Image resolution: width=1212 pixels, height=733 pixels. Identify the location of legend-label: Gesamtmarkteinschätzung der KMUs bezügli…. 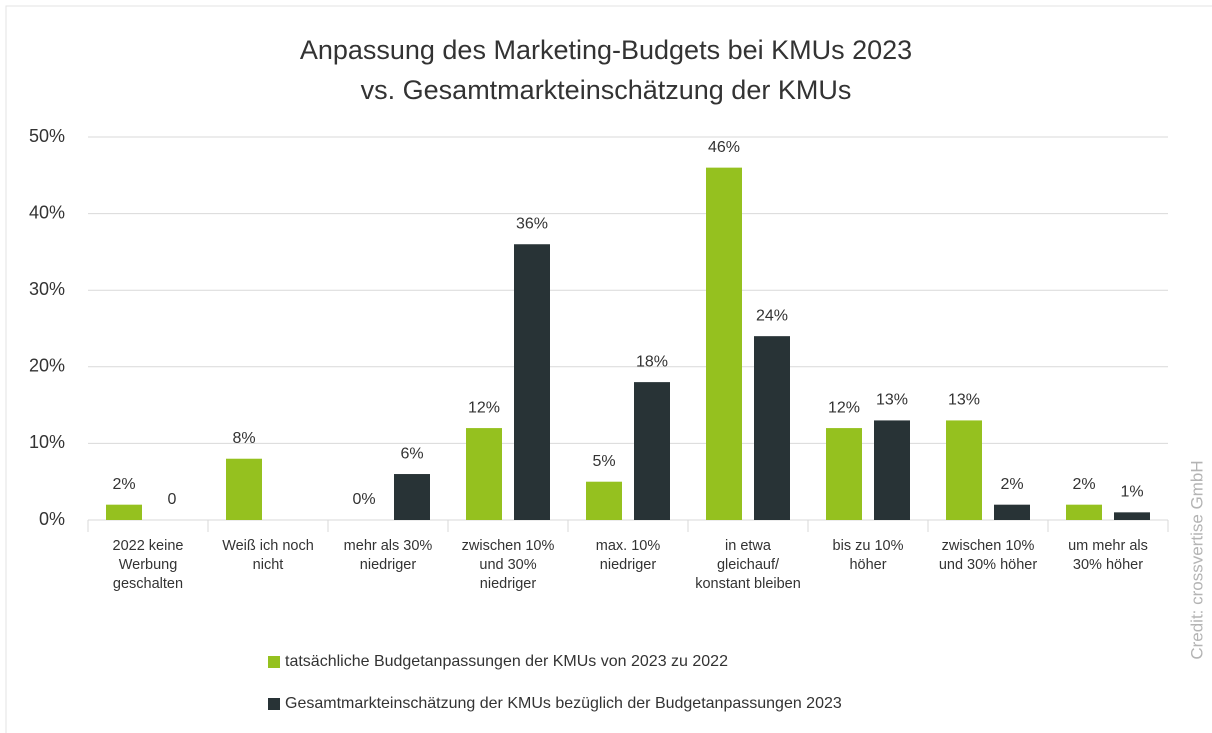
(563, 703).